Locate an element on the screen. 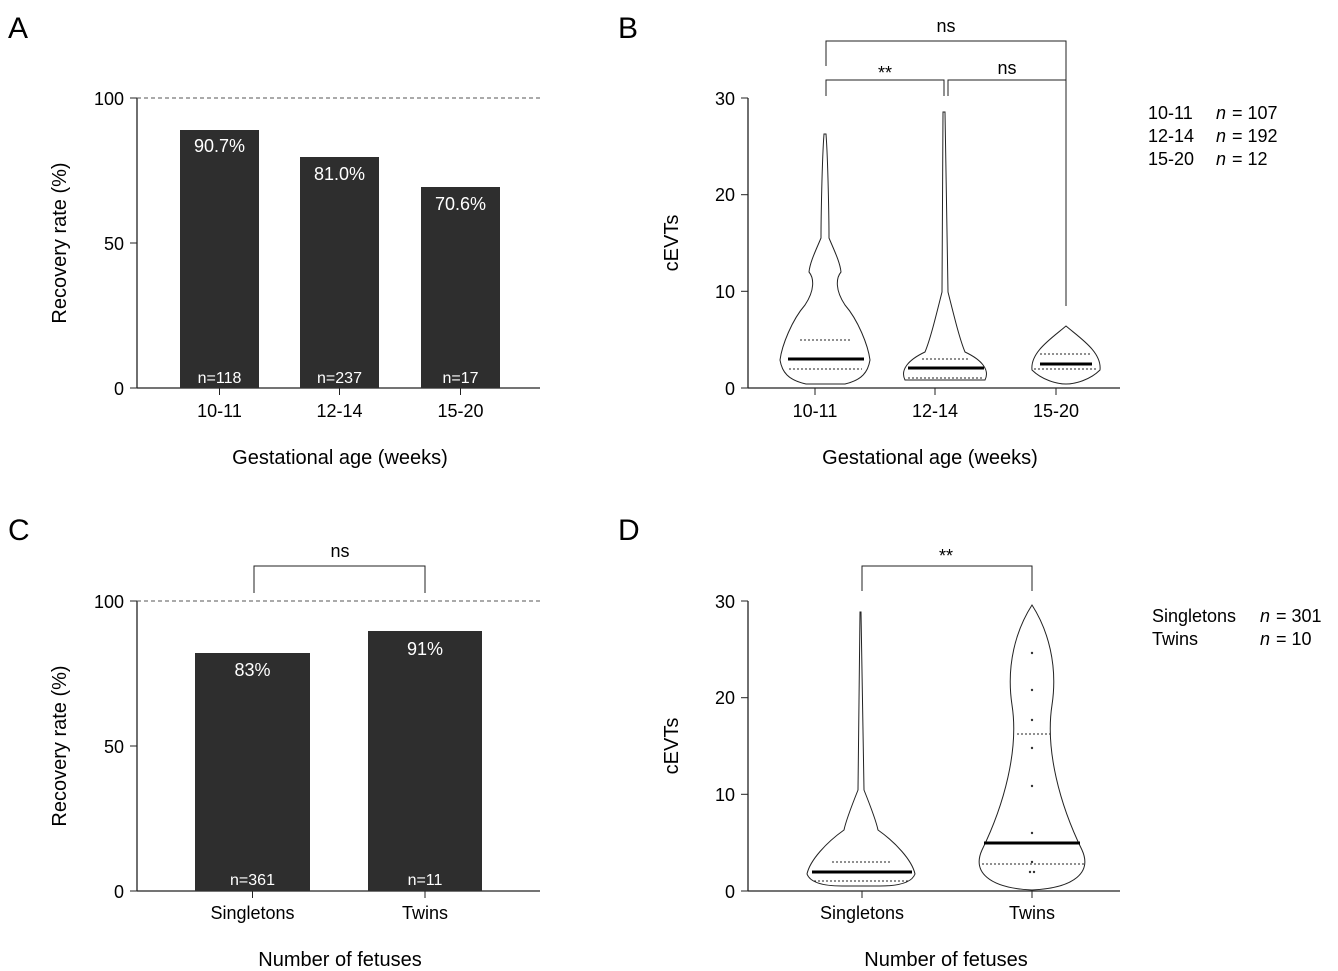 This screenshot has width=1338, height=971. bar-value-label: 70.6% is located at coordinates (460, 204).